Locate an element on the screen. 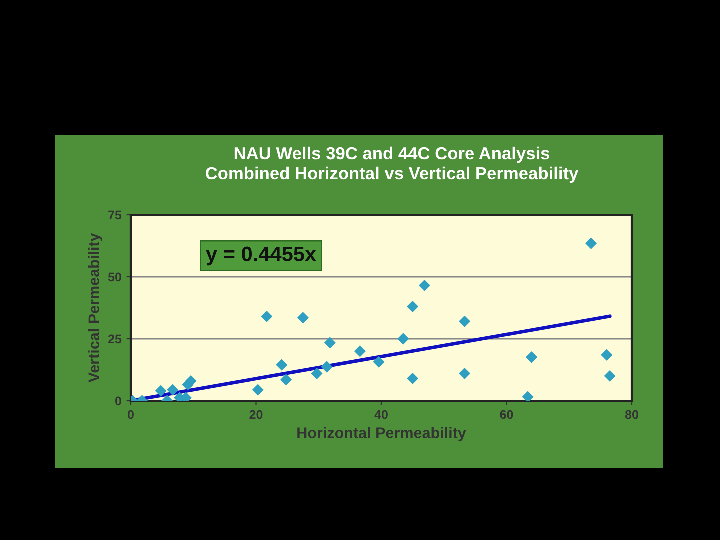 The height and width of the screenshot is (540, 720). y-tick-label: 0 is located at coordinates (119, 401).